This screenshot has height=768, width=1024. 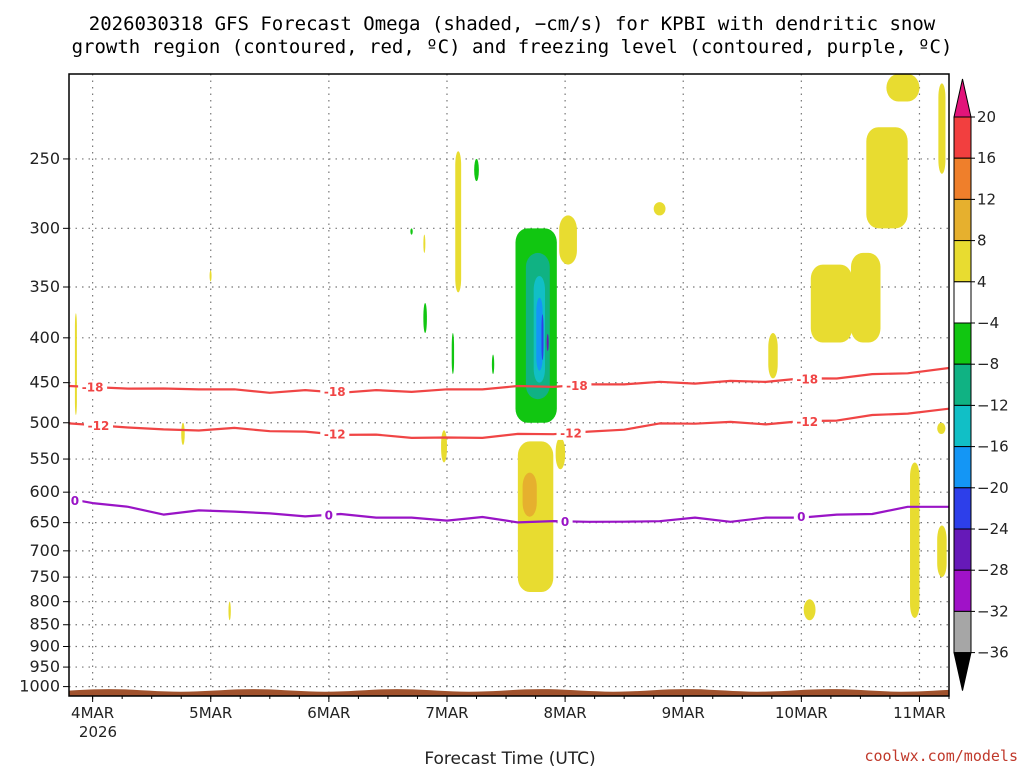 What do you see at coordinates (993, 529) in the screenshot?
I see `colorbar-tick-label: −24` at bounding box center [993, 529].